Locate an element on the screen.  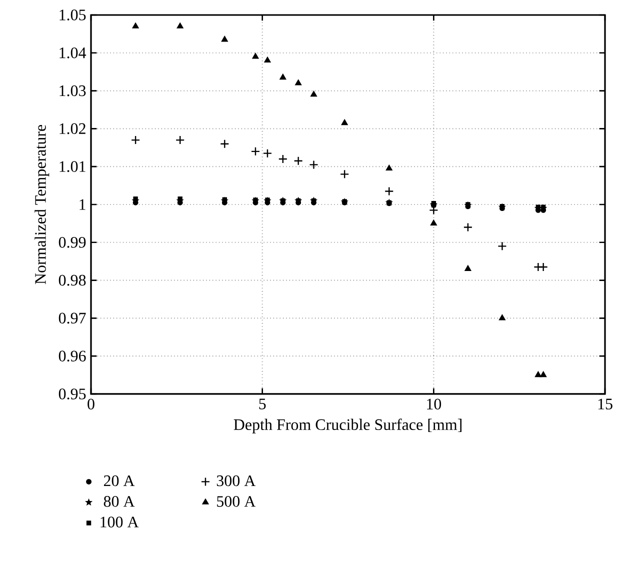
y-tick-label: 0.96 is located at coordinates (72, 356).